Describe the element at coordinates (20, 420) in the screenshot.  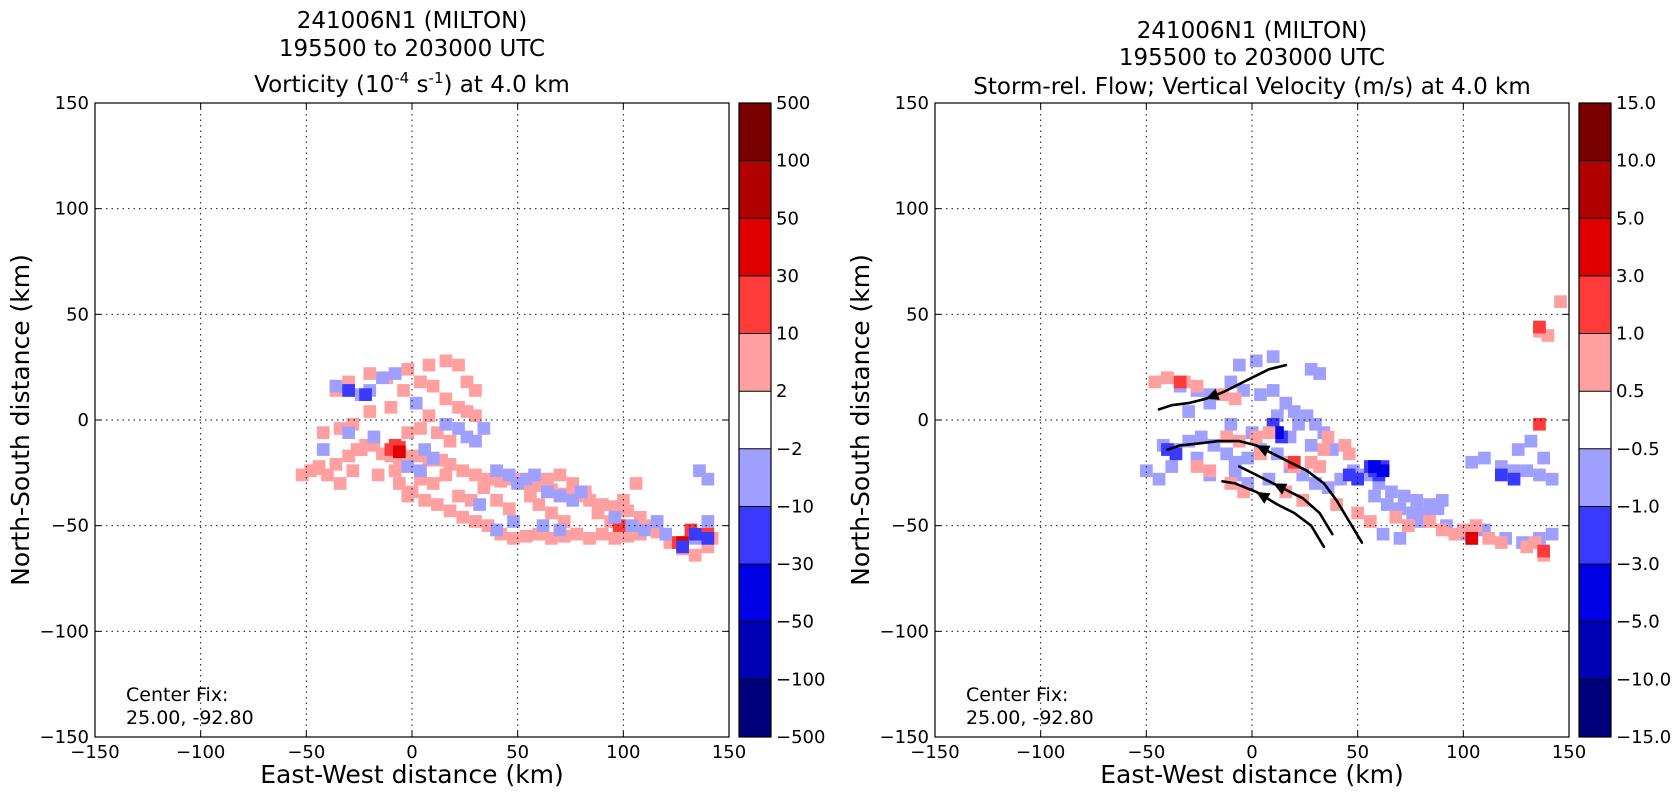
I see `panel1-y-axis-label: North-South distance (km)` at that location.